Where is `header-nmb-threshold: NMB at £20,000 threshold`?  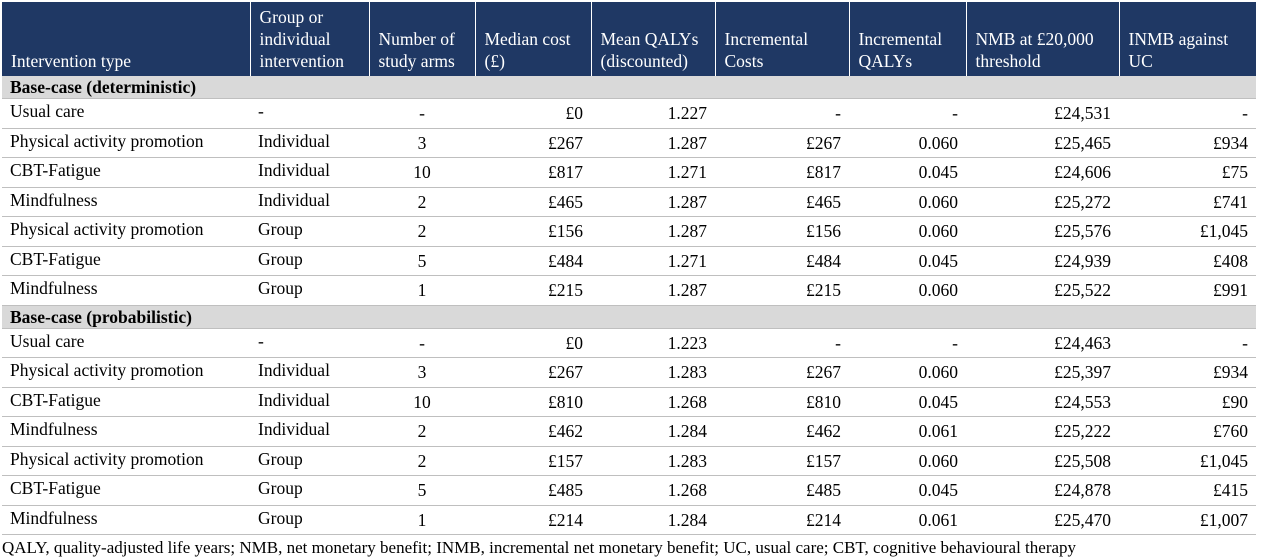
header-nmb-threshold: NMB at £20,000 threshold is located at coordinates (1043, 39).